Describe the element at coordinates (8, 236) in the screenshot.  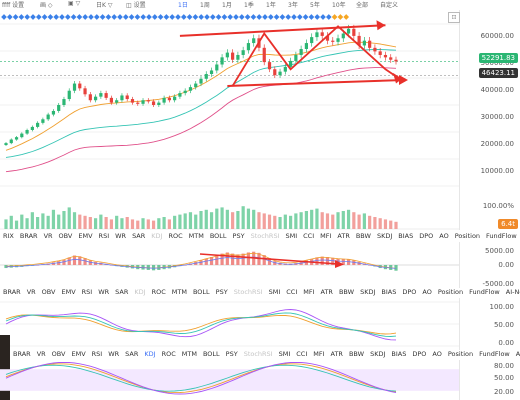
I see `indicator-tab-rix: RIX` at that location.